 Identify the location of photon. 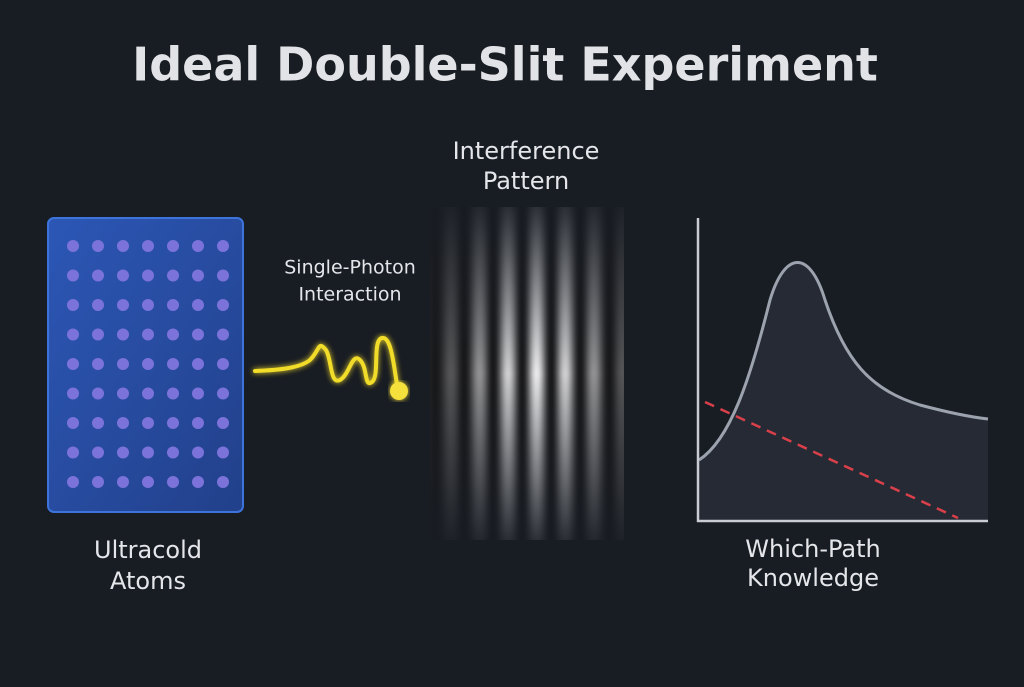
(399, 391).